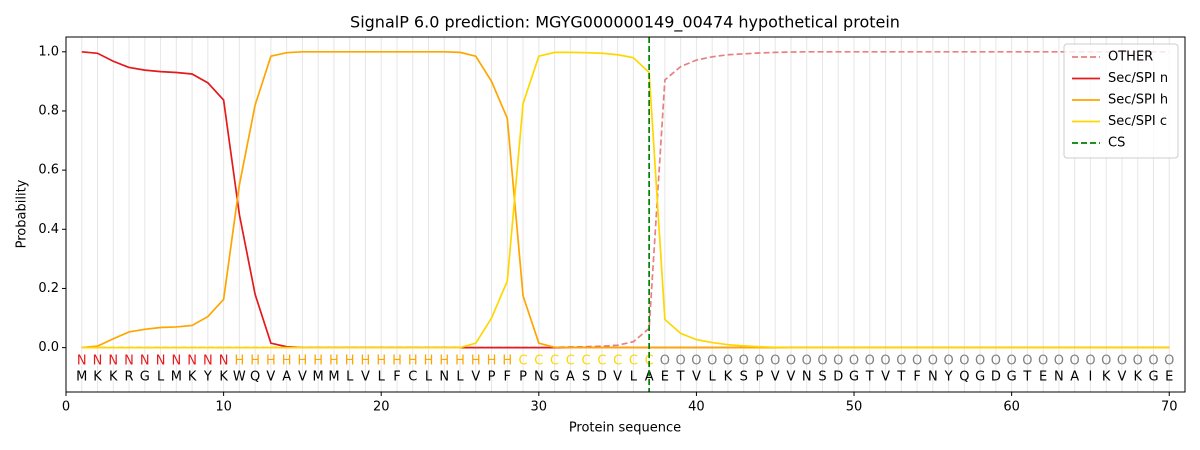 The width and height of the screenshot is (1200, 450). I want to click on sequence-residue: R, so click(129, 377).